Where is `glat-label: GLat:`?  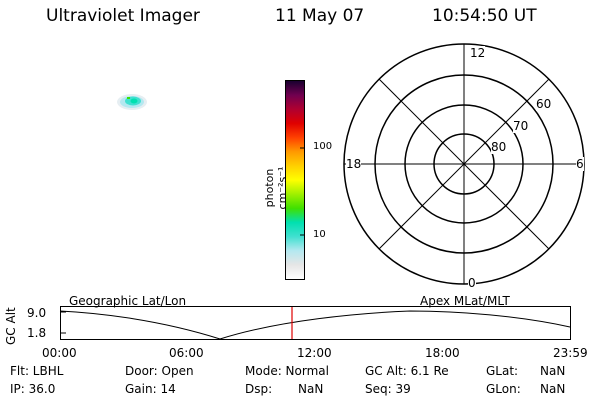 glat-label: GLat: is located at coordinates (502, 371).